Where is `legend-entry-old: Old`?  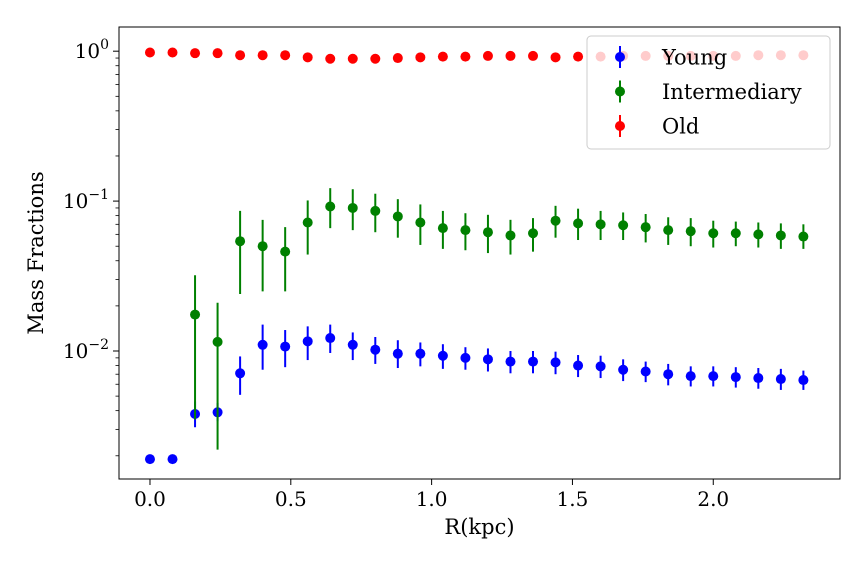 legend-entry-old: Old is located at coordinates (657, 127).